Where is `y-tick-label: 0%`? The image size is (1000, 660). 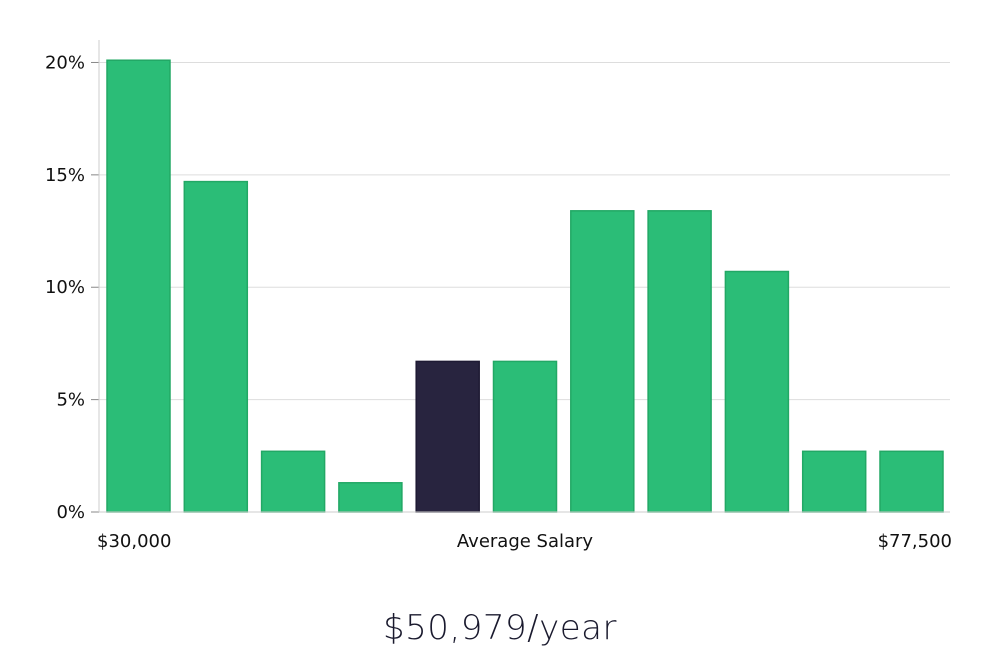 y-tick-label: 0% is located at coordinates (70, 512).